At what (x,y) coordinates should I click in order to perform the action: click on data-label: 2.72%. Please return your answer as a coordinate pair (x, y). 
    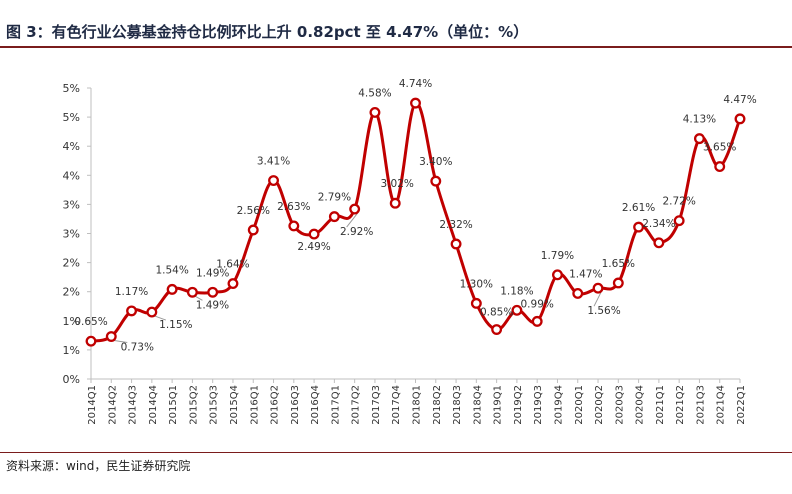
    Looking at the image, I should click on (678, 202).